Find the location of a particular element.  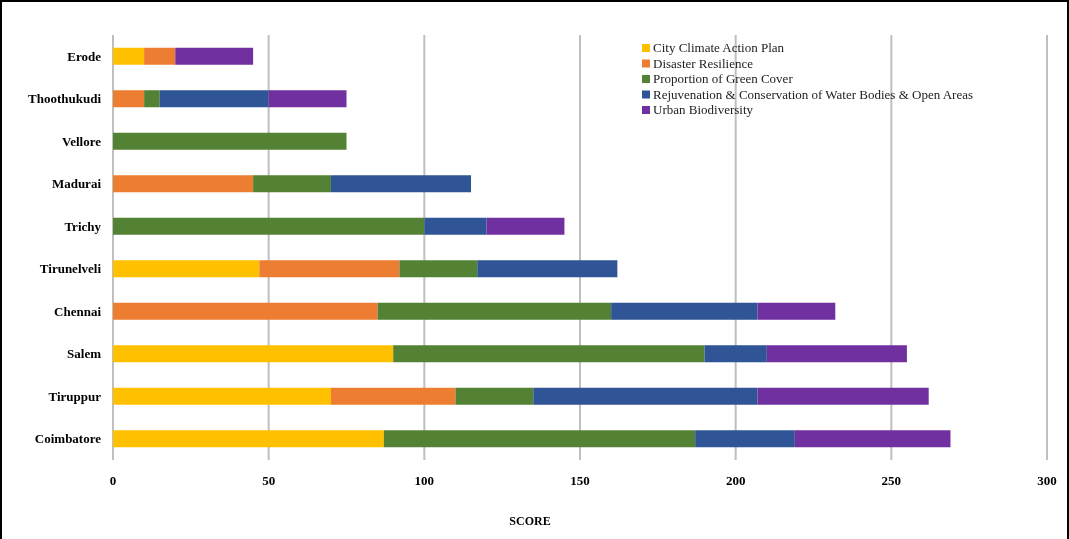

x-tick-label: 250 is located at coordinates (891, 480).